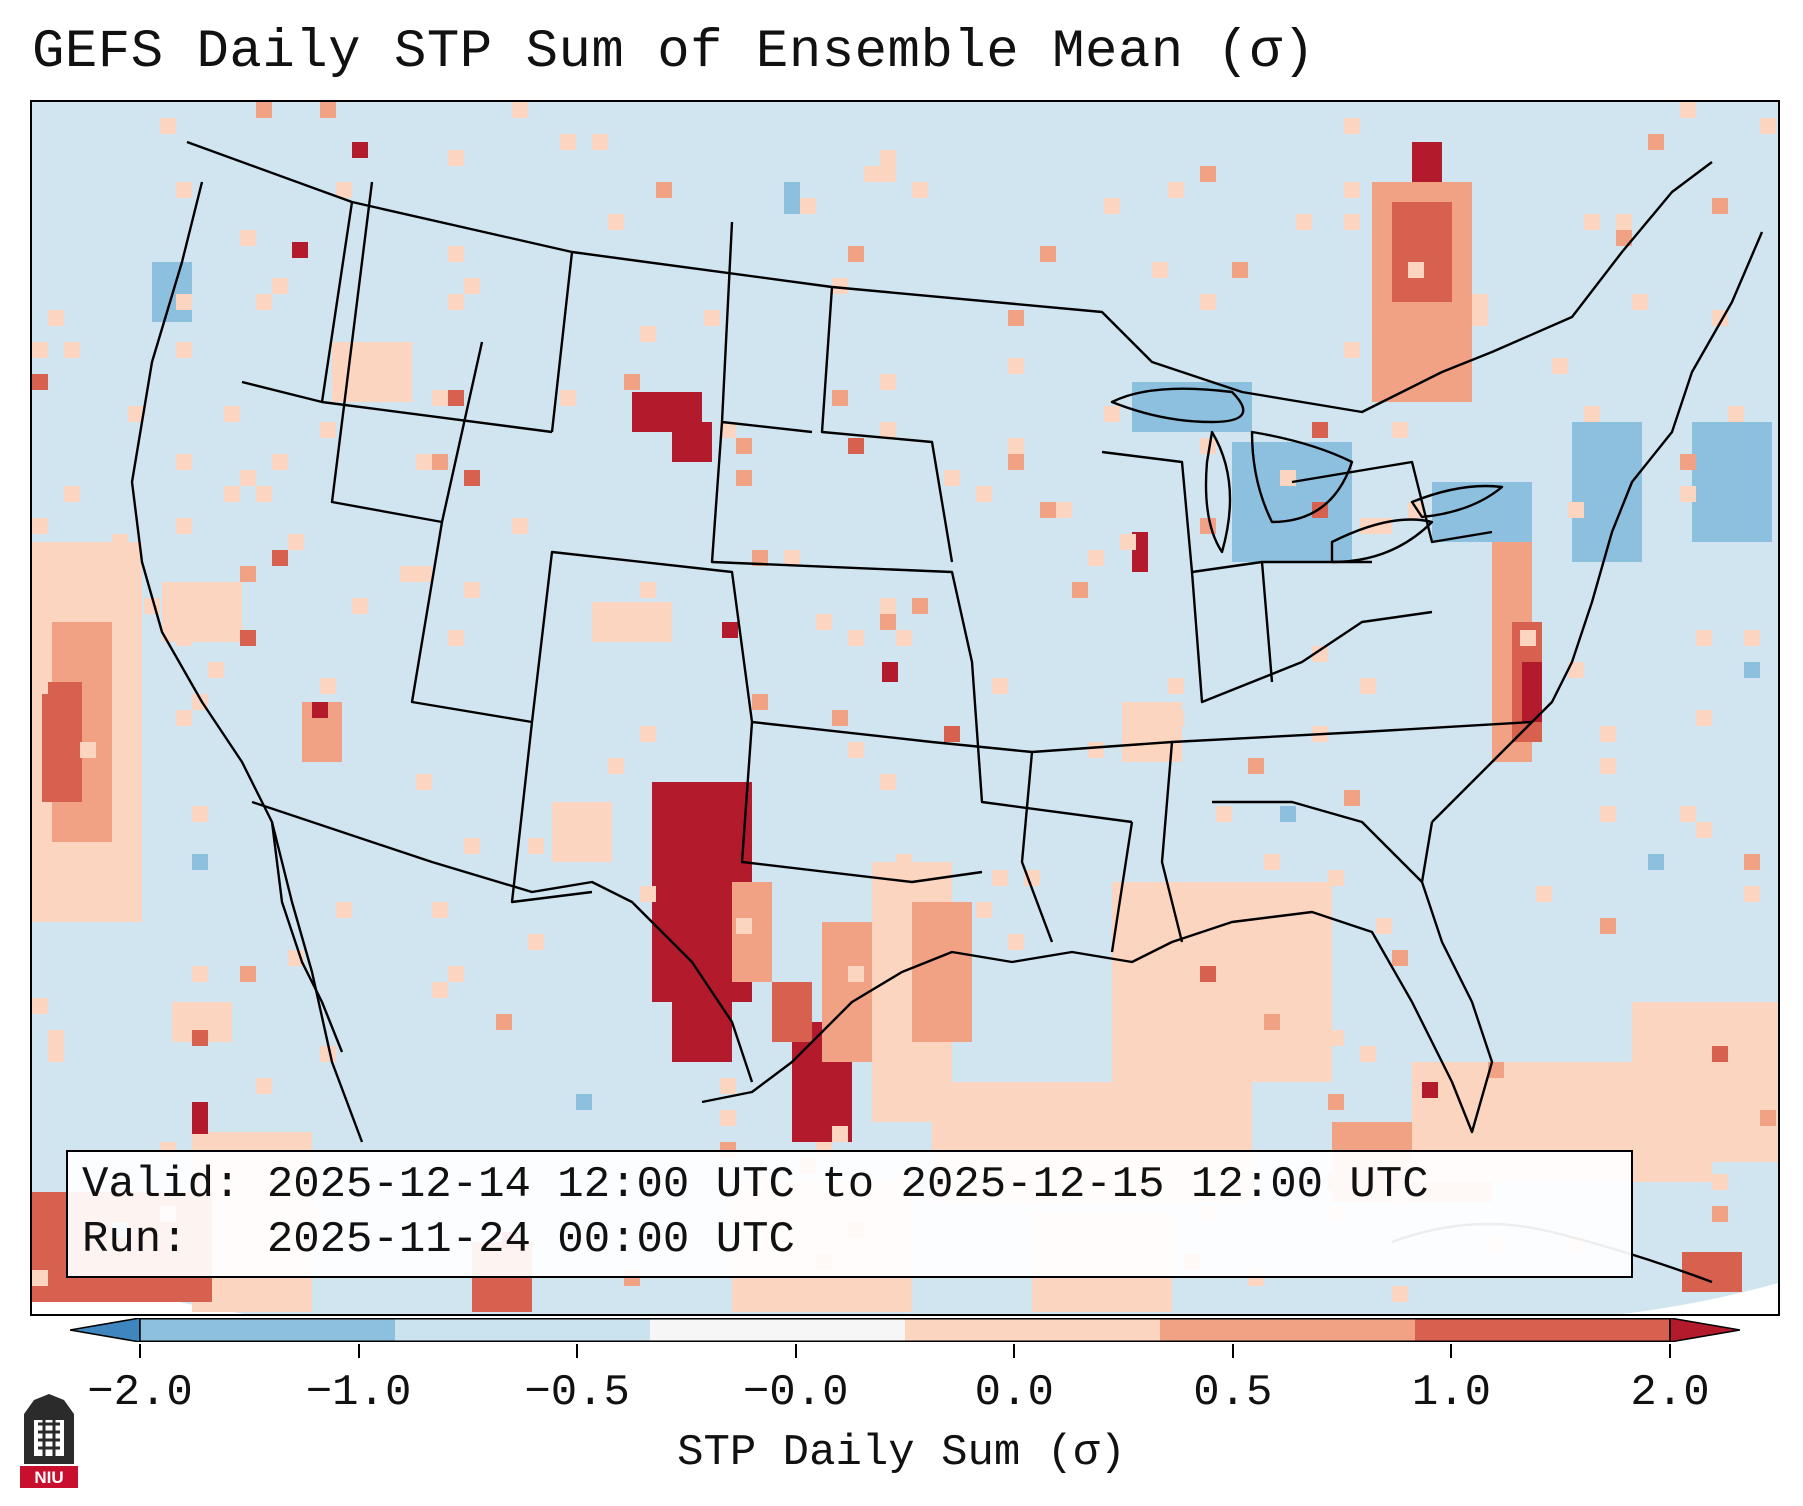 The width and height of the screenshot is (1803, 1506). Describe the element at coordinates (502, 941) in the screenshot. I see `us-mexico-border` at that location.